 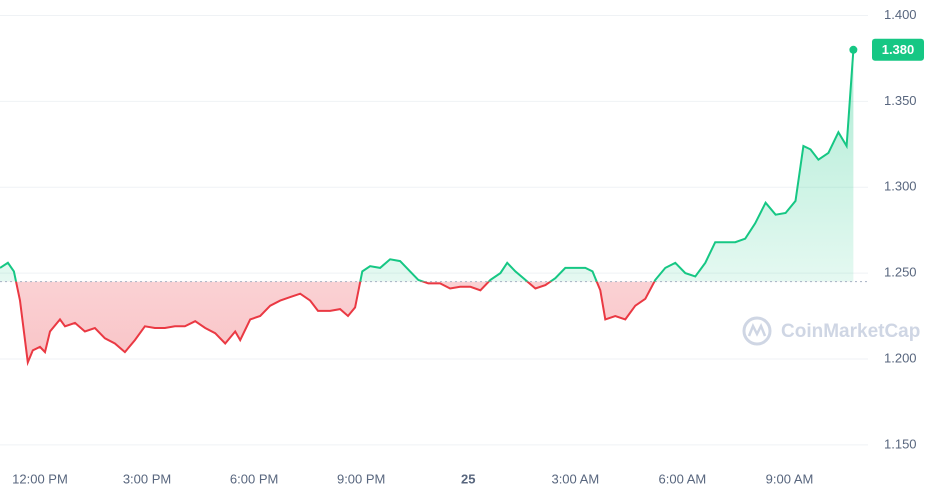 I want to click on last-point, so click(x=853, y=49).